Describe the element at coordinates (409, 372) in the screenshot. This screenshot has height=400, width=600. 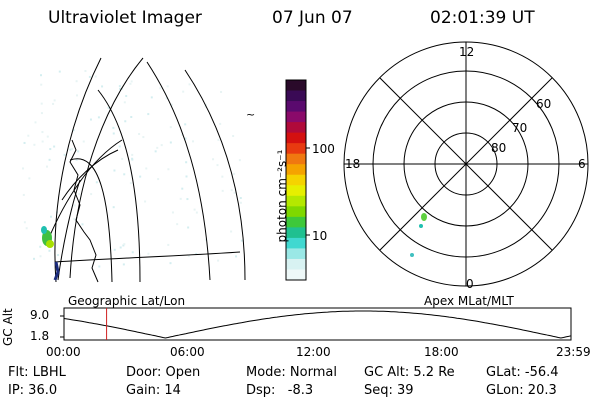
I see `status-gc-alt: GC Alt: 5.2 Re` at that location.